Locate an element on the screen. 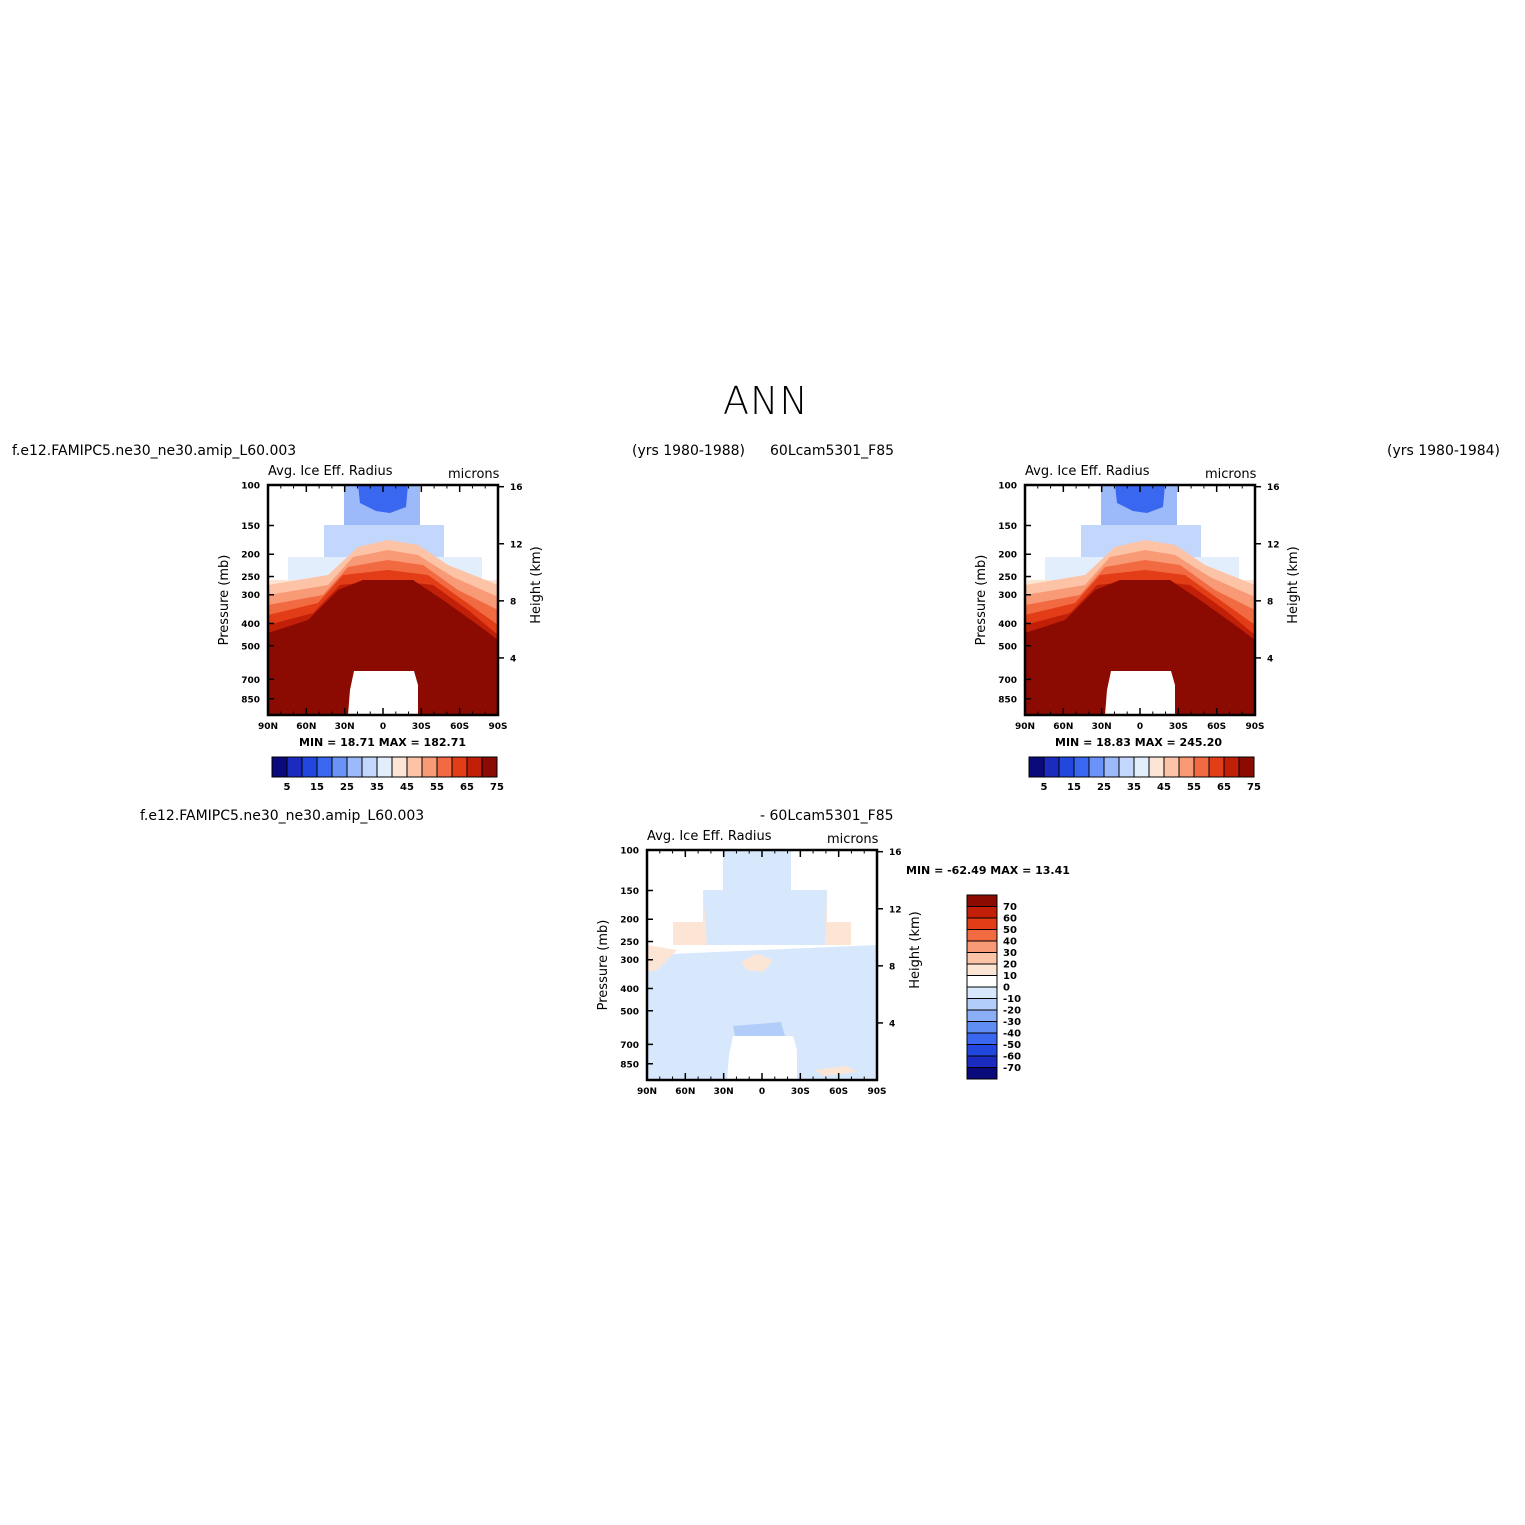 The image size is (1525, 1525). panel3-height-tick-label: 12 is located at coordinates (895, 910).